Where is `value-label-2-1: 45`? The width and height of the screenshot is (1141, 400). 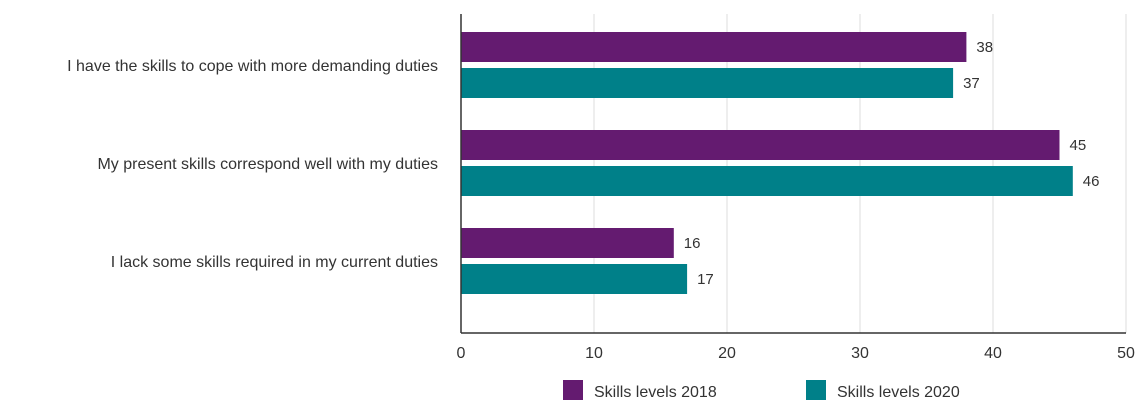 value-label-2-1: 45 is located at coordinates (1078, 145).